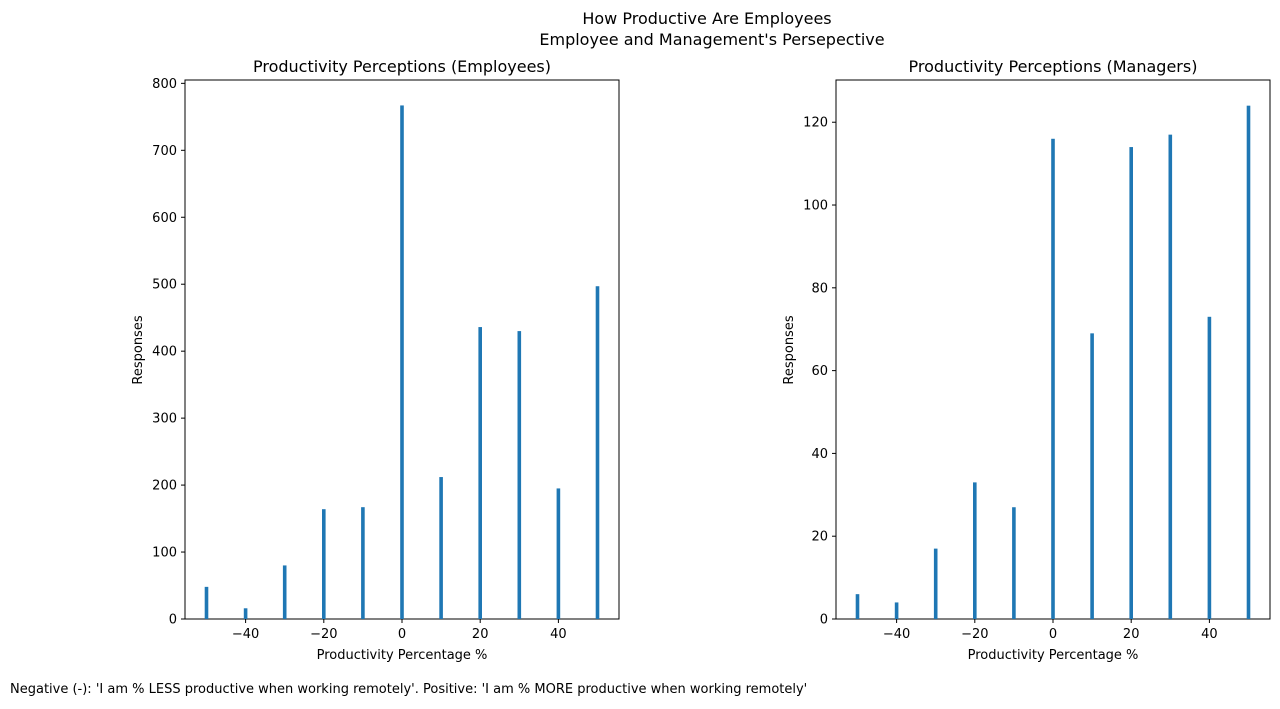 The width and height of the screenshot is (1280, 709). What do you see at coordinates (164, 151) in the screenshot?
I see `employees-ytick-label-7: 700` at bounding box center [164, 151].